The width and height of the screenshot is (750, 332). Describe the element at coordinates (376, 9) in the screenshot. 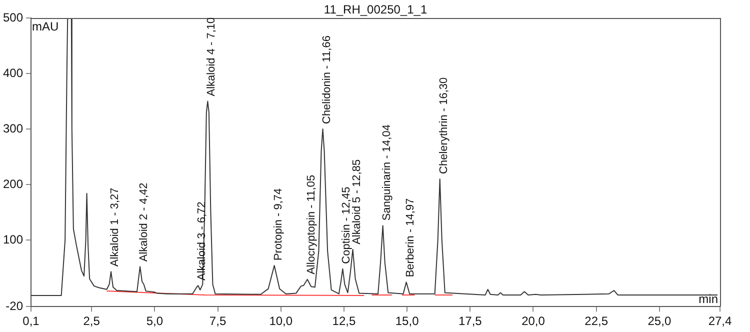

I see `chart-title: 11_RH_00250_1_1` at that location.